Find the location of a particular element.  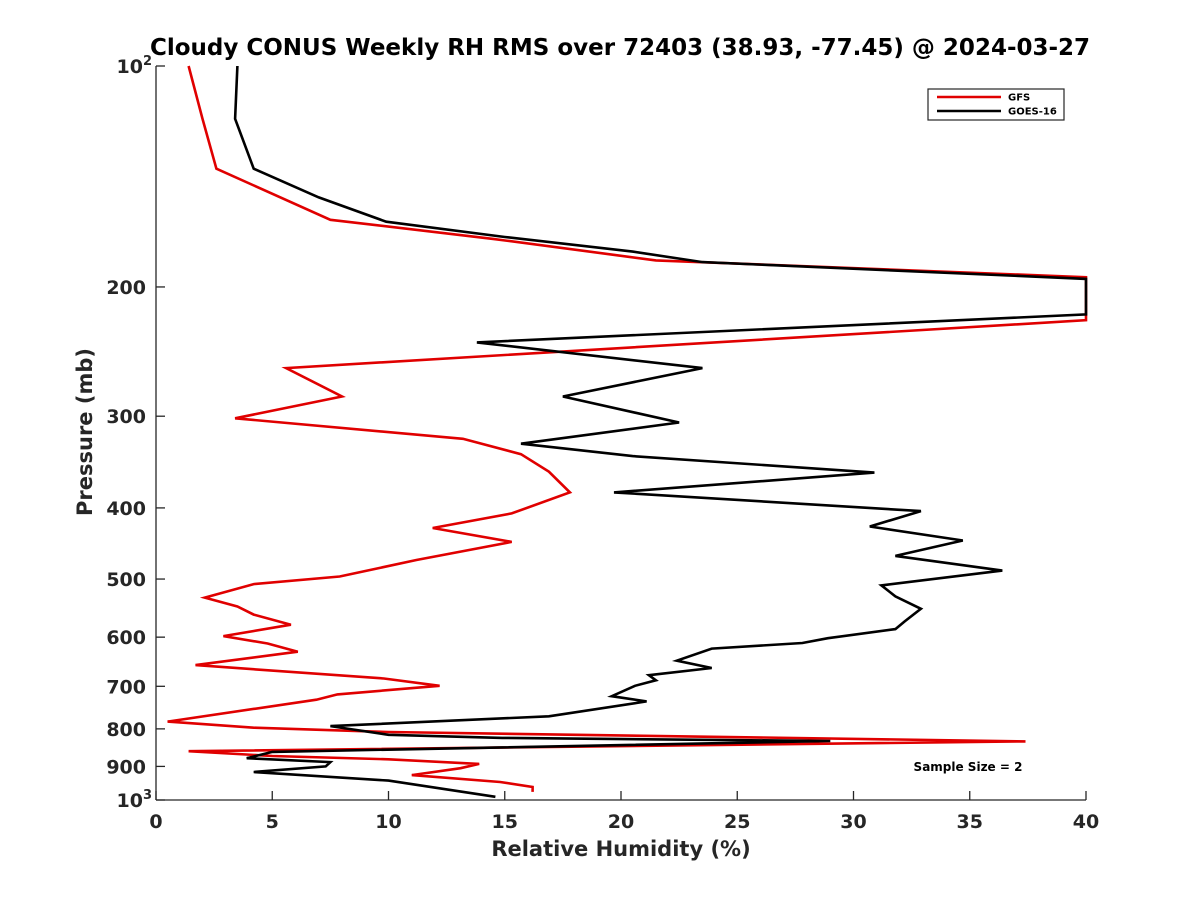

legend: GFS GOES-16 is located at coordinates (996, 104).